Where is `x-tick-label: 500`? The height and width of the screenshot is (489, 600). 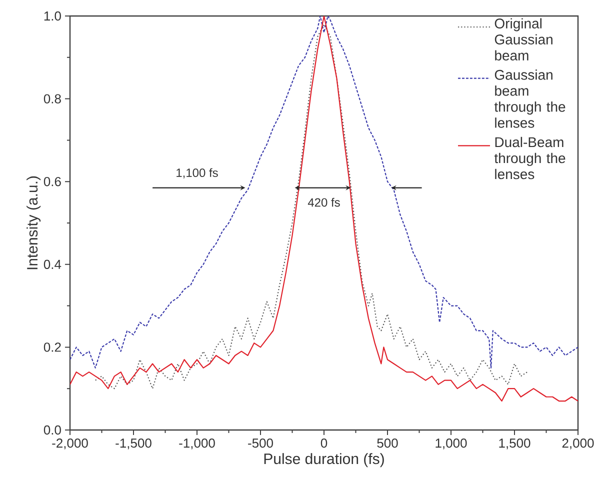
x-tick-label: 500 is located at coordinates (387, 443).